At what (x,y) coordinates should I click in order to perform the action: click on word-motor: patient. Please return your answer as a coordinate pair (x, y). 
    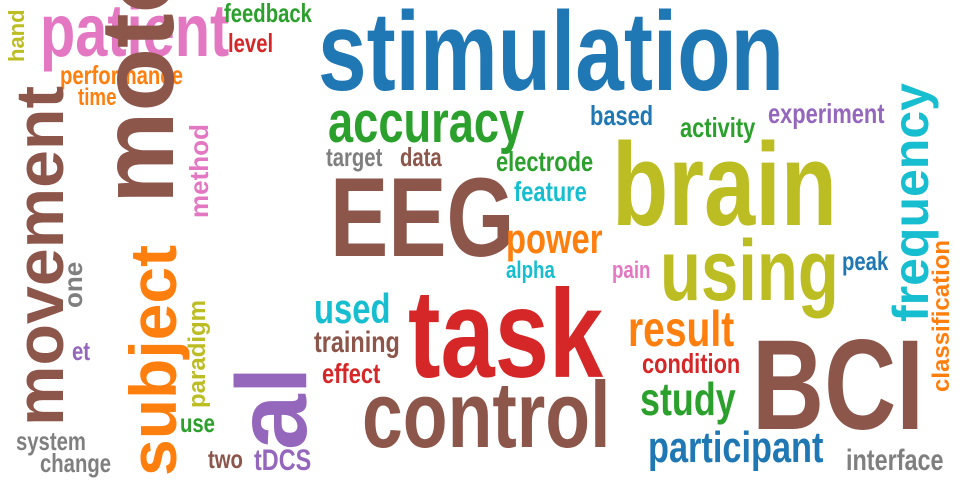
    Looking at the image, I should click on (135, 36).